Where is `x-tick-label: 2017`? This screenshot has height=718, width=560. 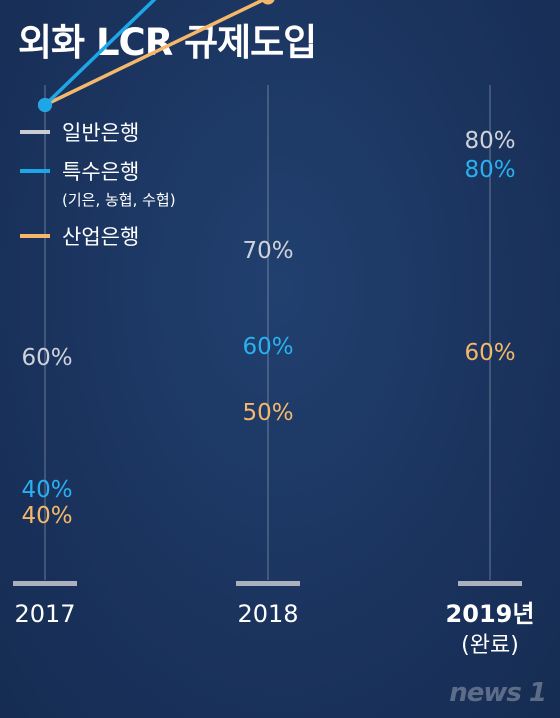 x-tick-label: 2017 is located at coordinates (44, 614).